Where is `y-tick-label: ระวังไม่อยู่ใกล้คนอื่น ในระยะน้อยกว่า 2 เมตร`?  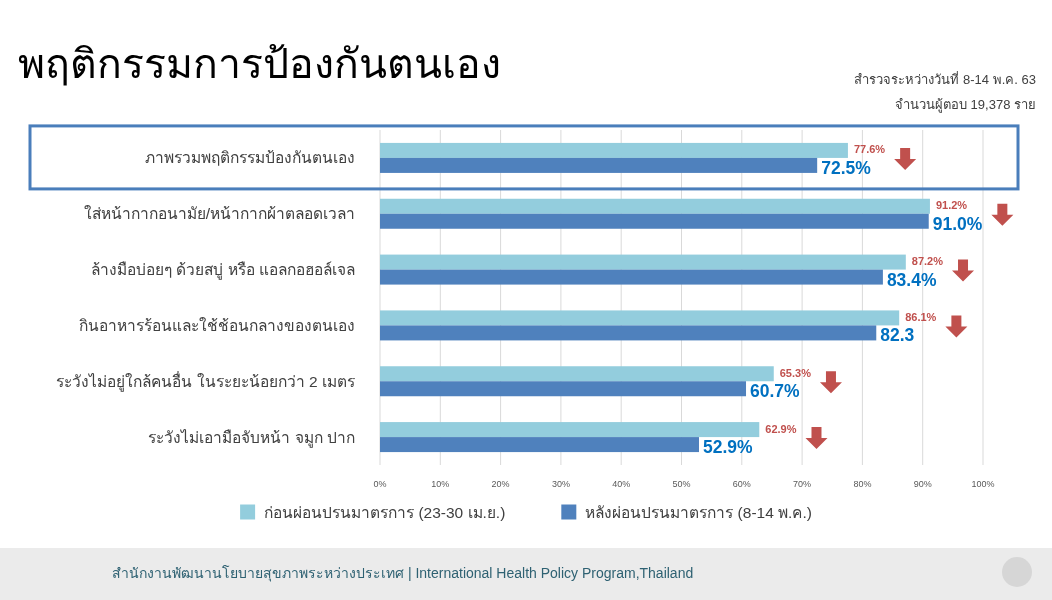
y-tick-label: ระวังไม่อยู่ใกล้คนอื่น ในระยะน้อยกว่า 2 เมตร is located at coordinates (205, 381).